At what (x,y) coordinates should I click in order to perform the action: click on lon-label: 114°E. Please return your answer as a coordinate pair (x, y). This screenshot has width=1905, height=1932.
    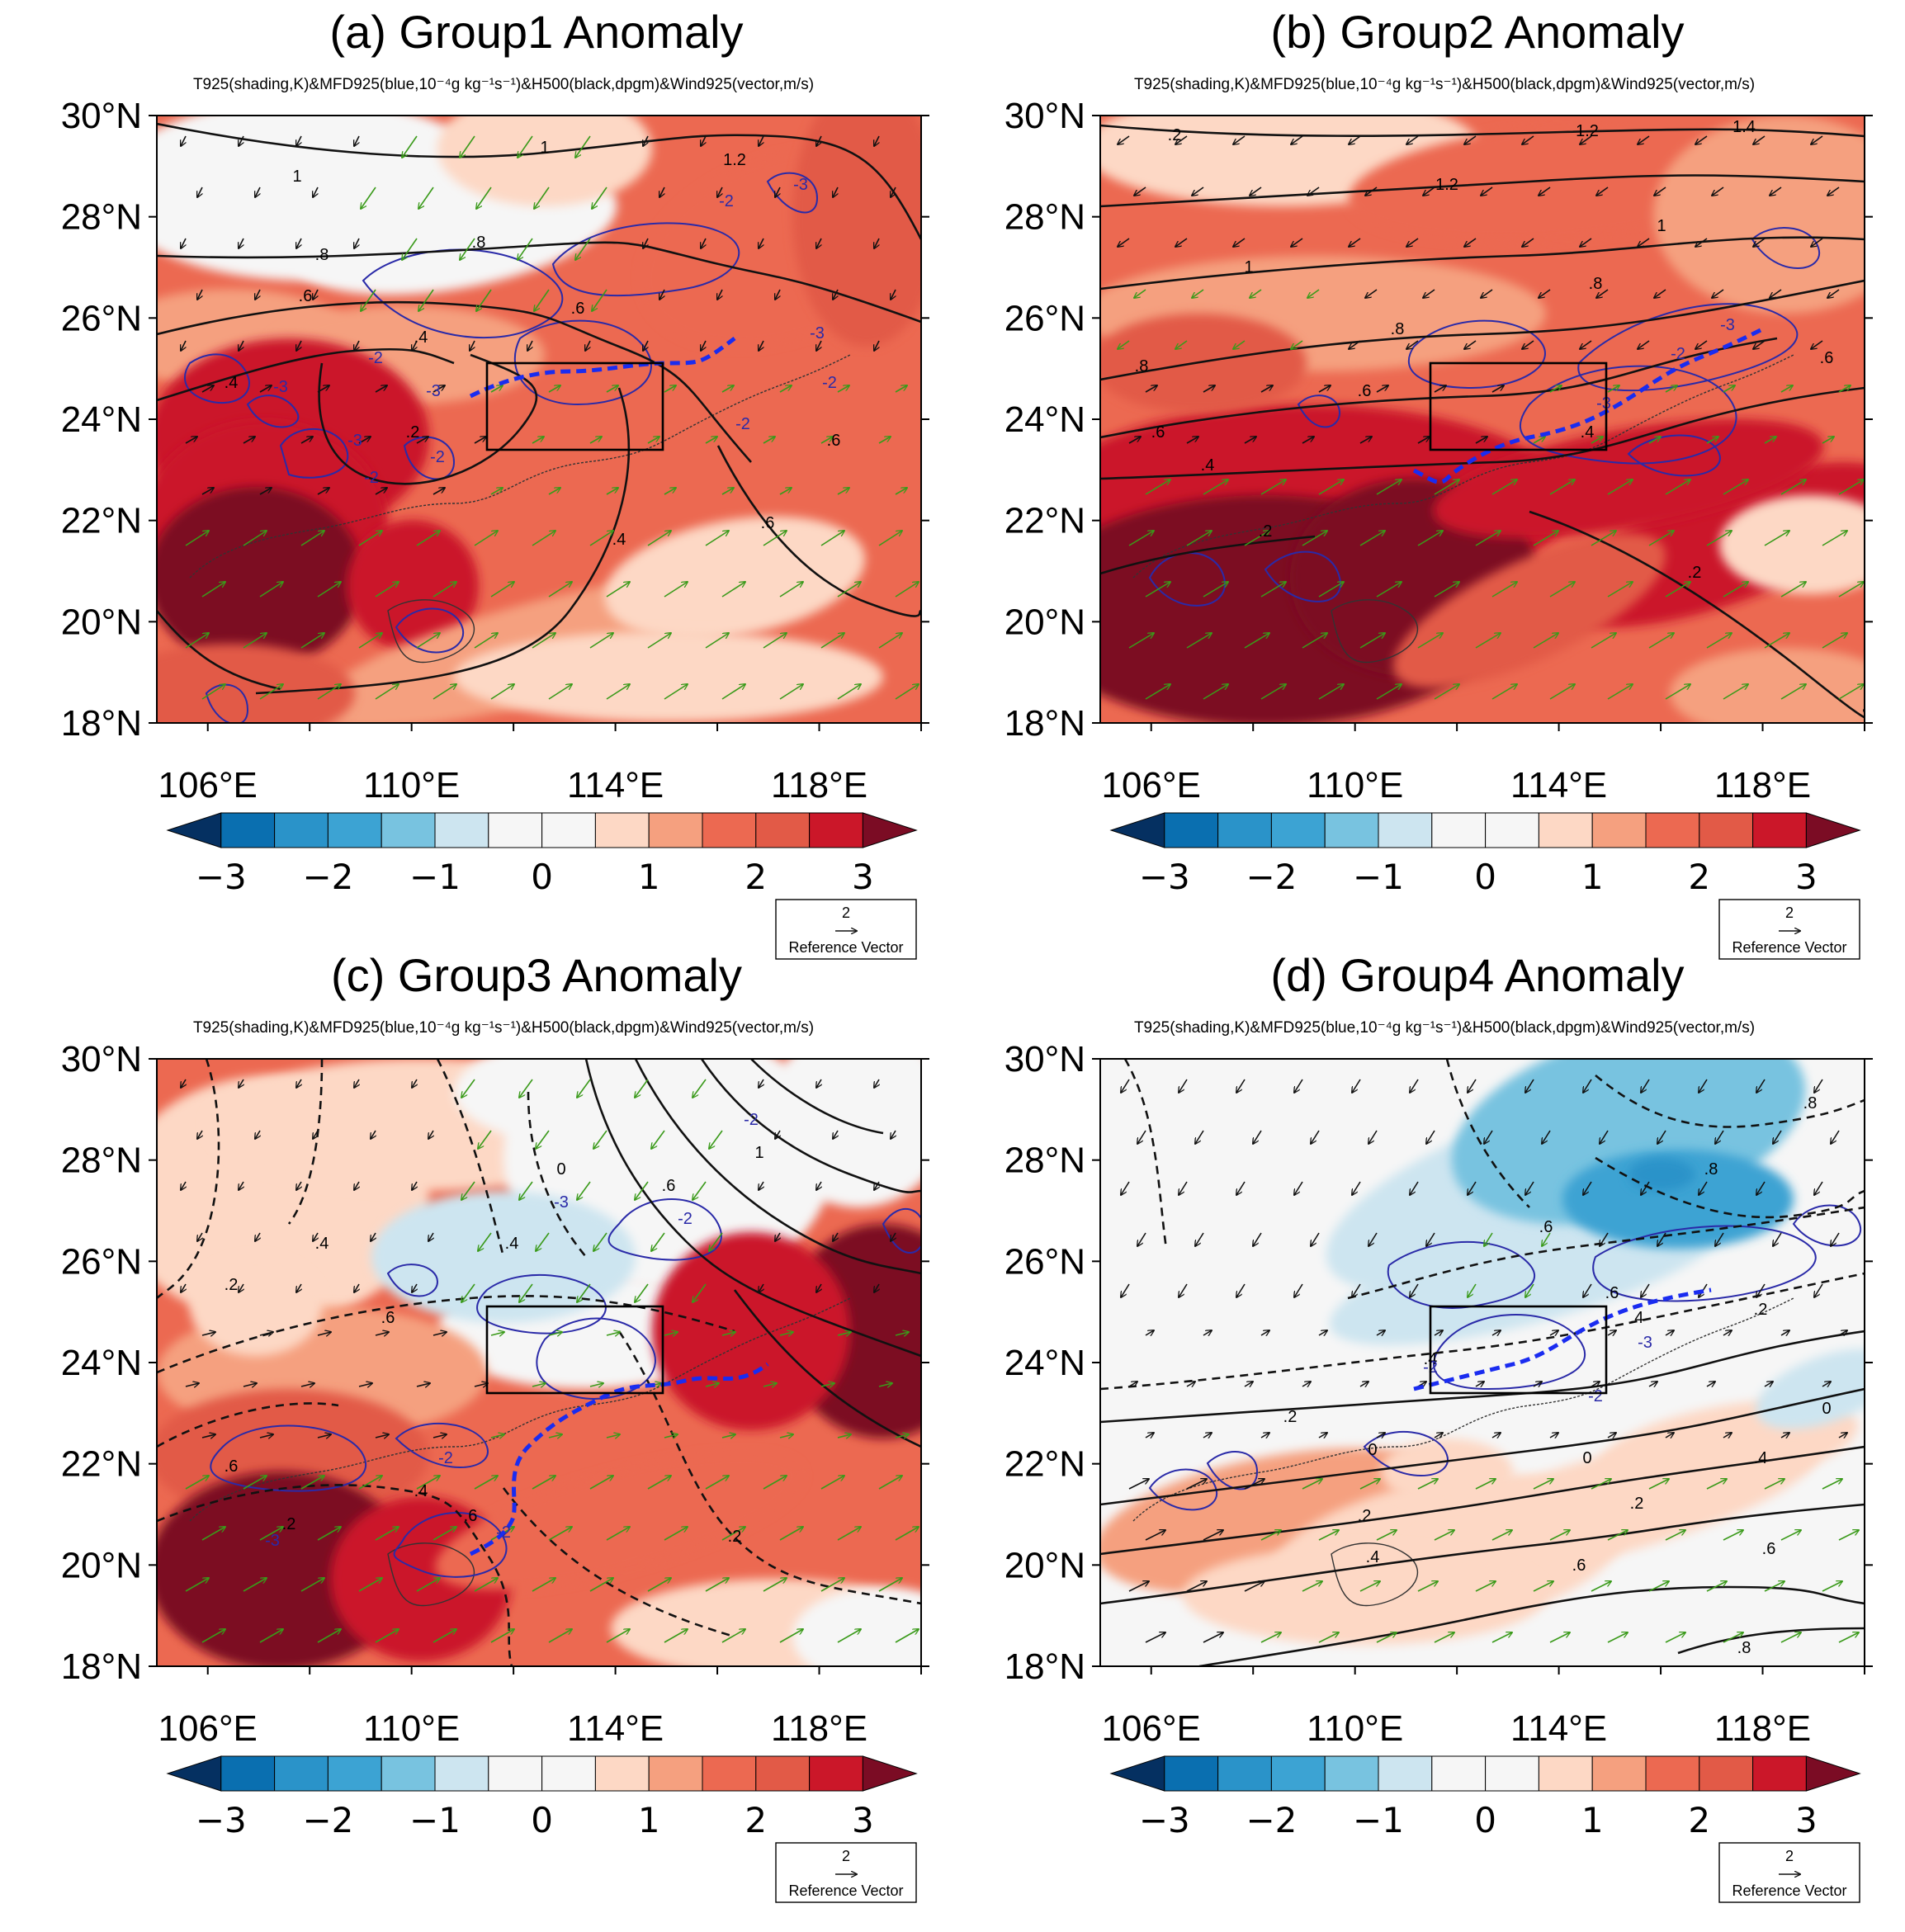
    Looking at the image, I should click on (1558, 785).